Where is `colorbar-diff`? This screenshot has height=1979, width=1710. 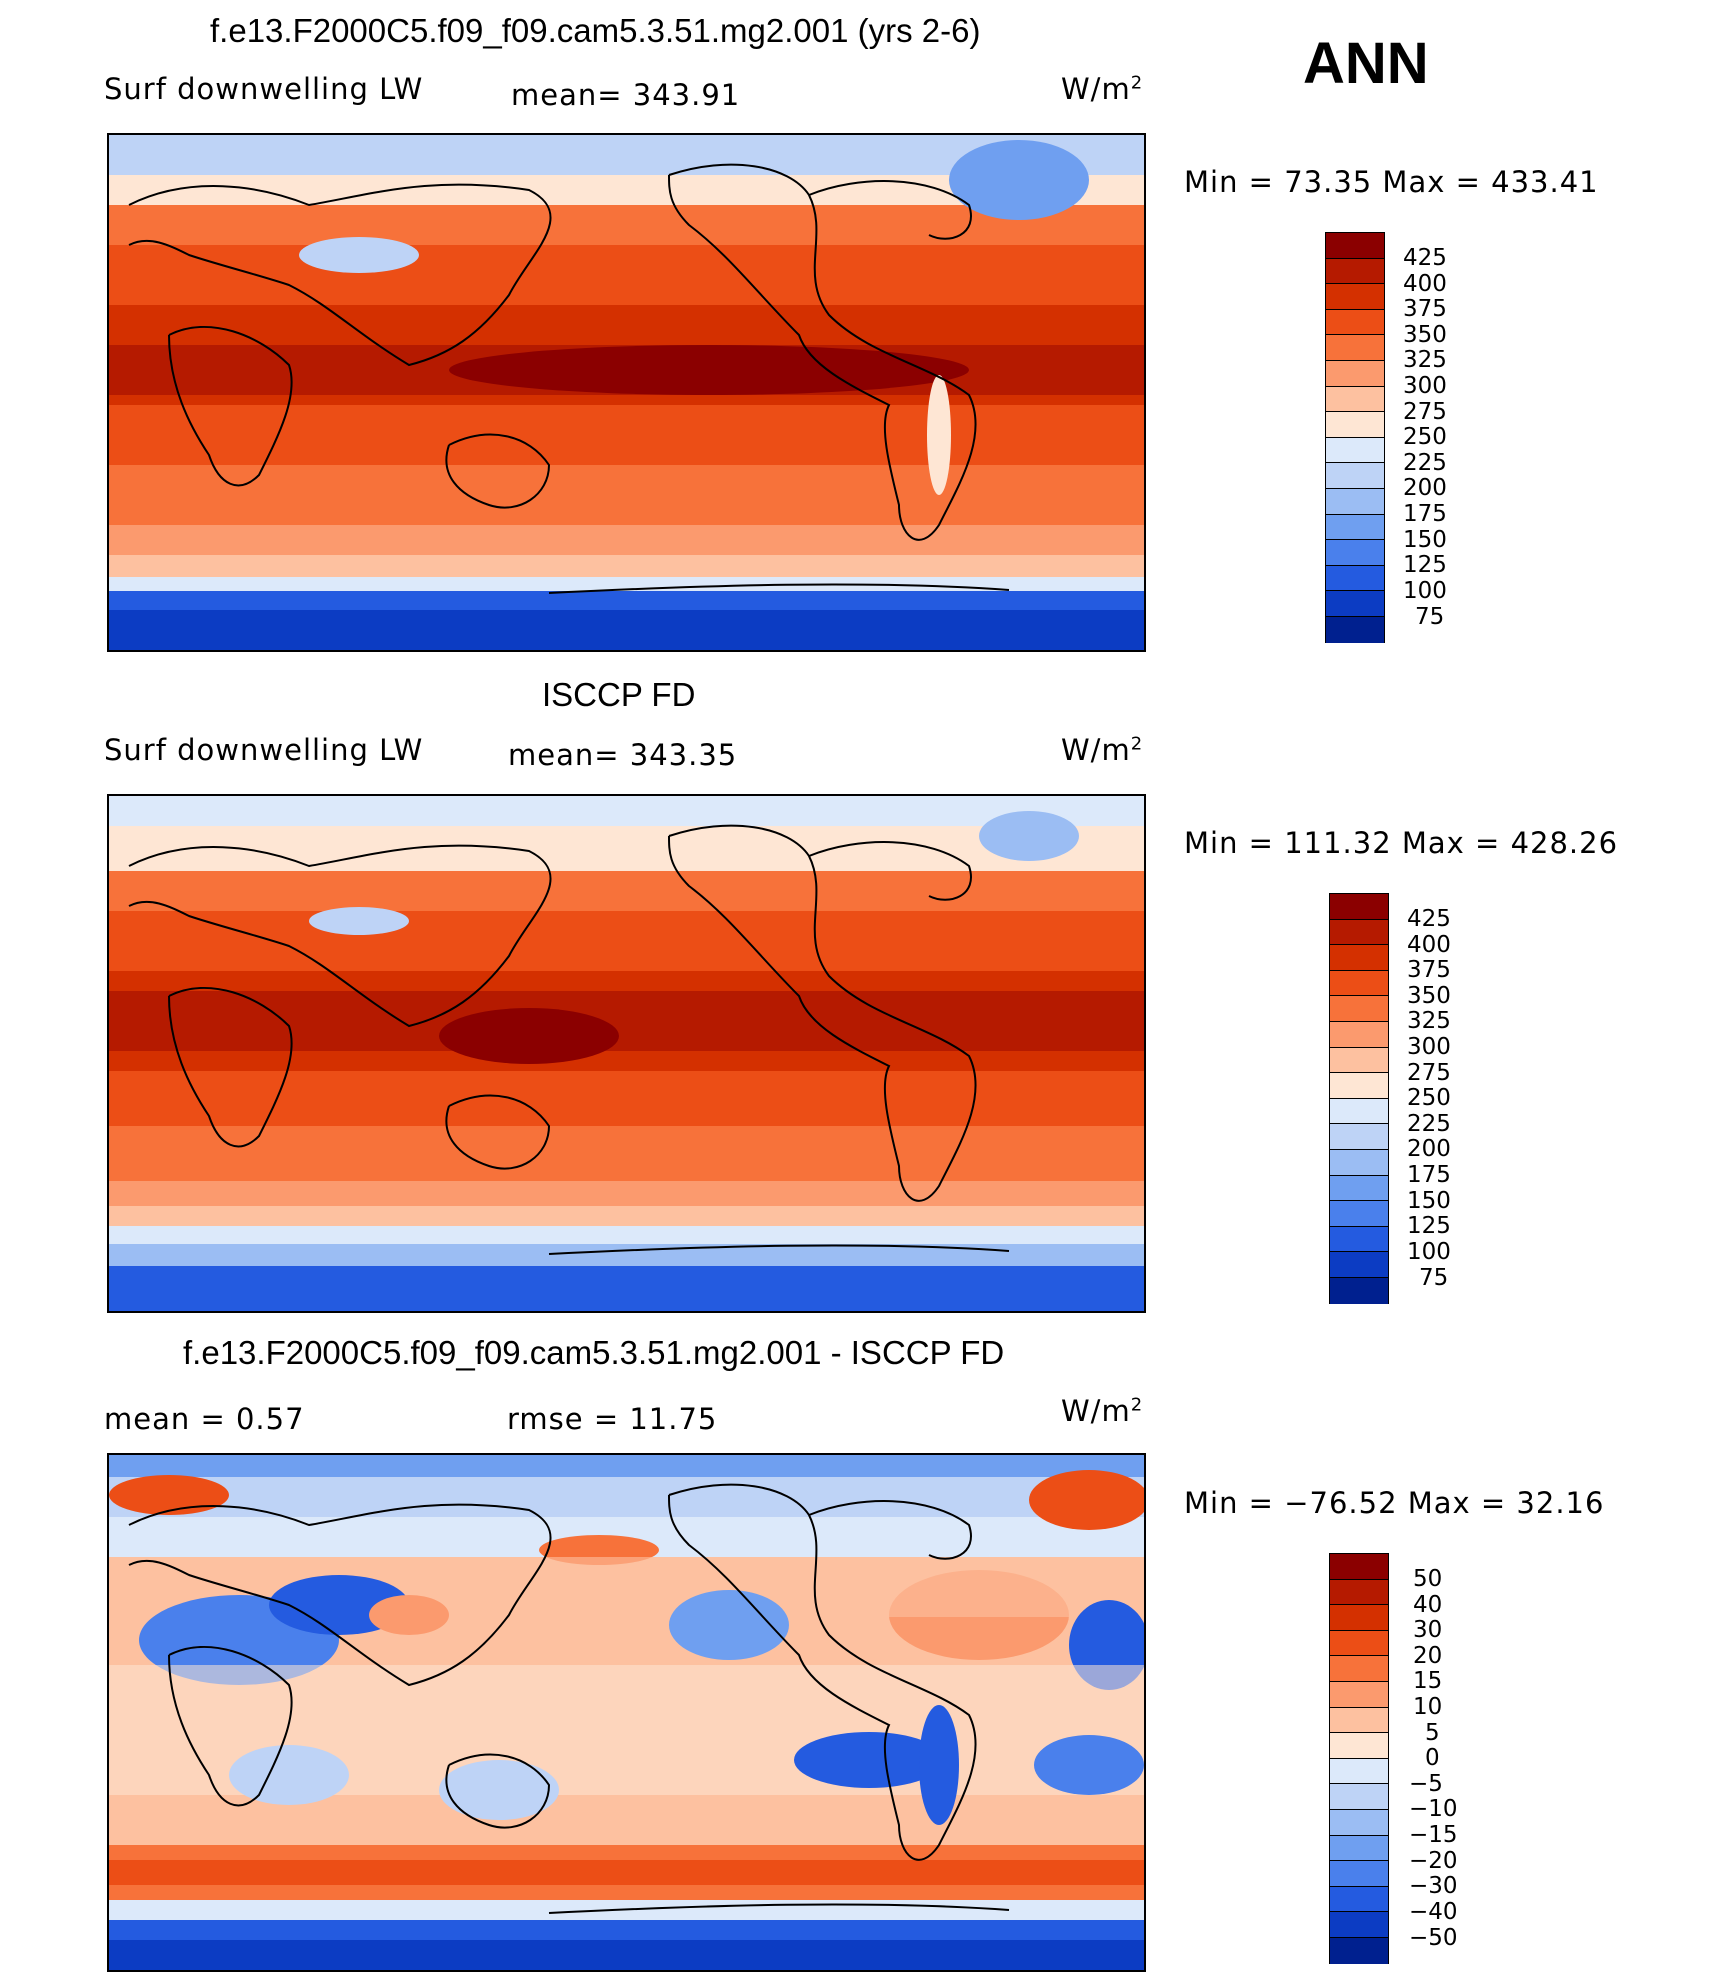 colorbar-diff is located at coordinates (1359, 1758).